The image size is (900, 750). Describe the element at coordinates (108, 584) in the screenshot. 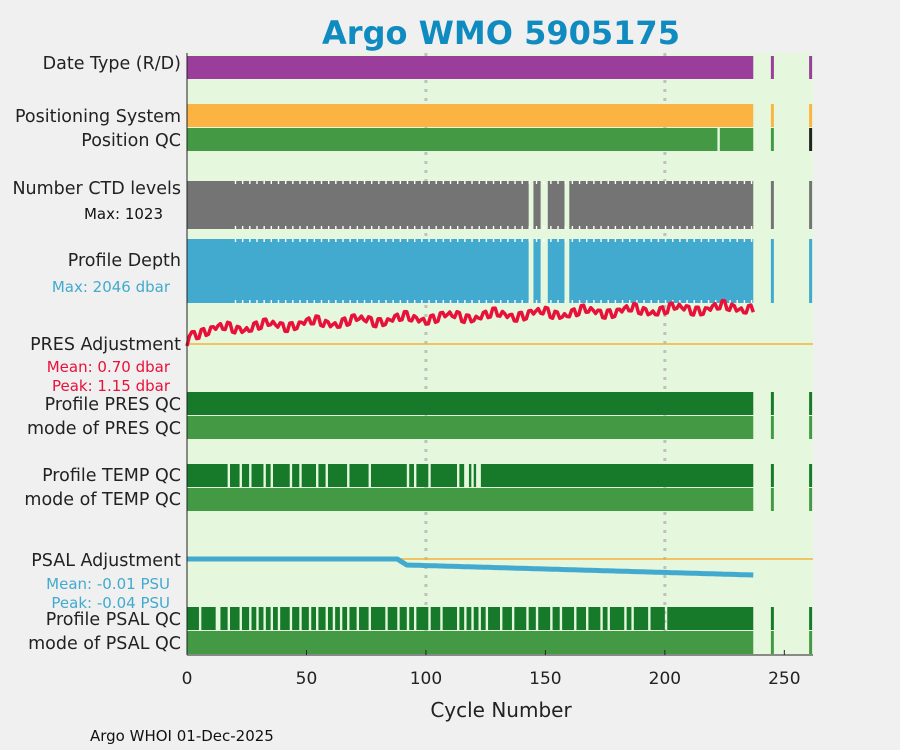

I see `psaladj-sublabel: Mean: -0.01 PSU` at that location.